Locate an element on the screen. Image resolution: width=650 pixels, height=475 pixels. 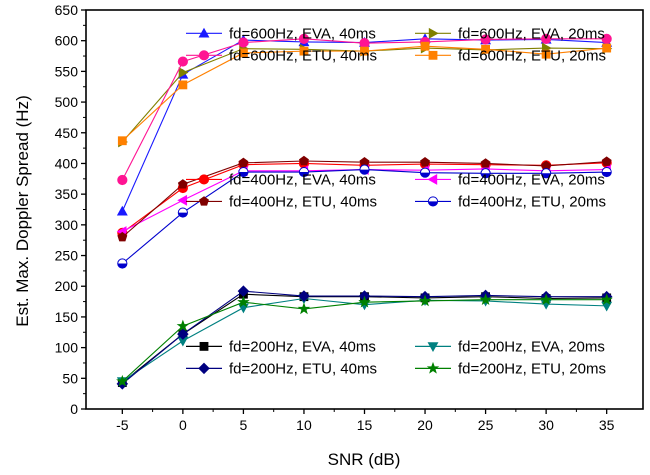
x-tick-label: -5 is located at coordinates (122, 425).